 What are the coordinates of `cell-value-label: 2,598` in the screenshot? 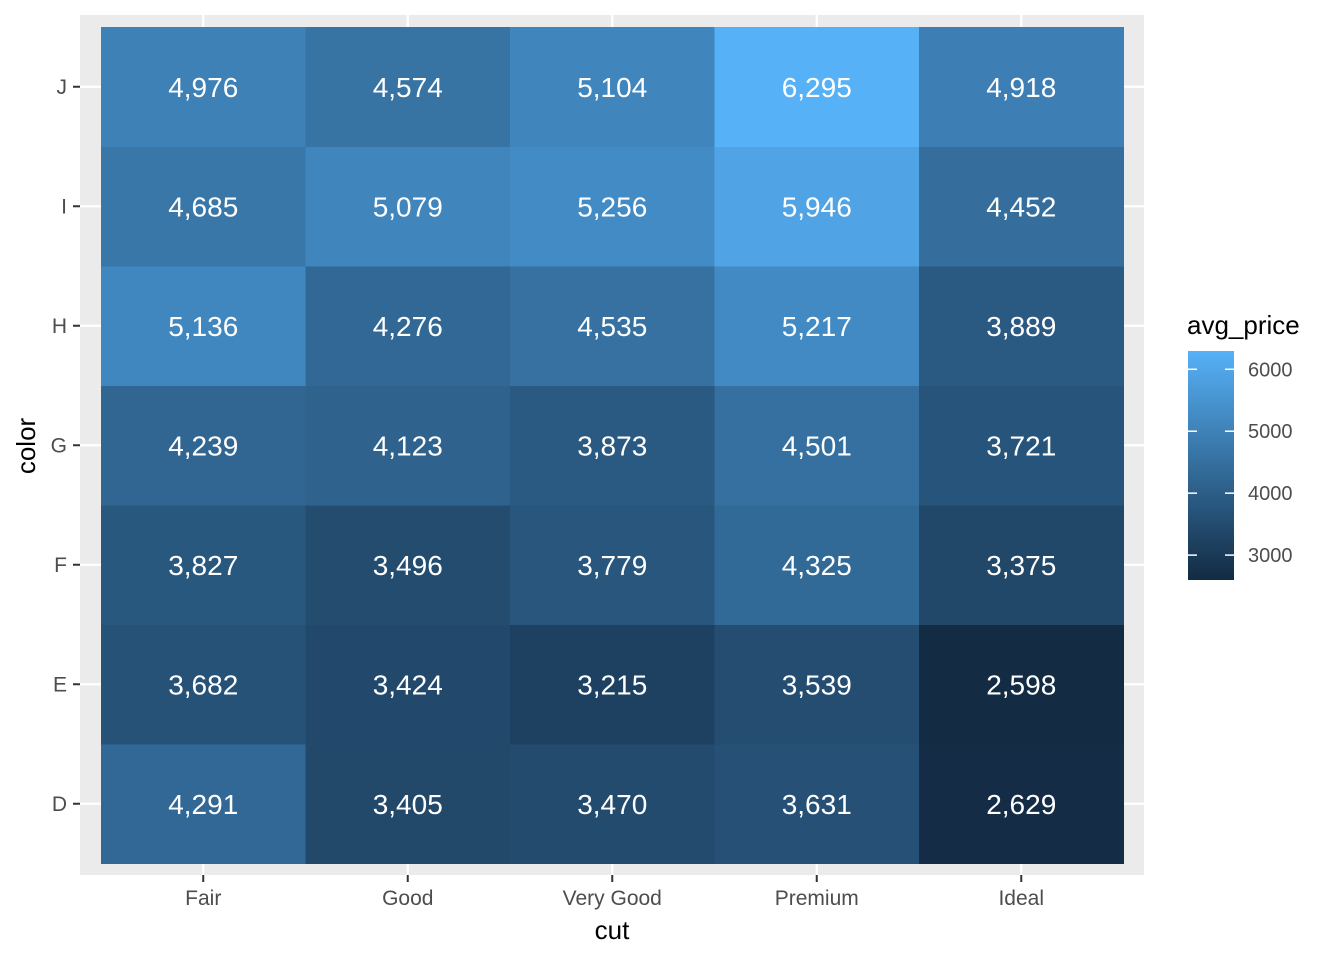 It's located at (1021, 684).